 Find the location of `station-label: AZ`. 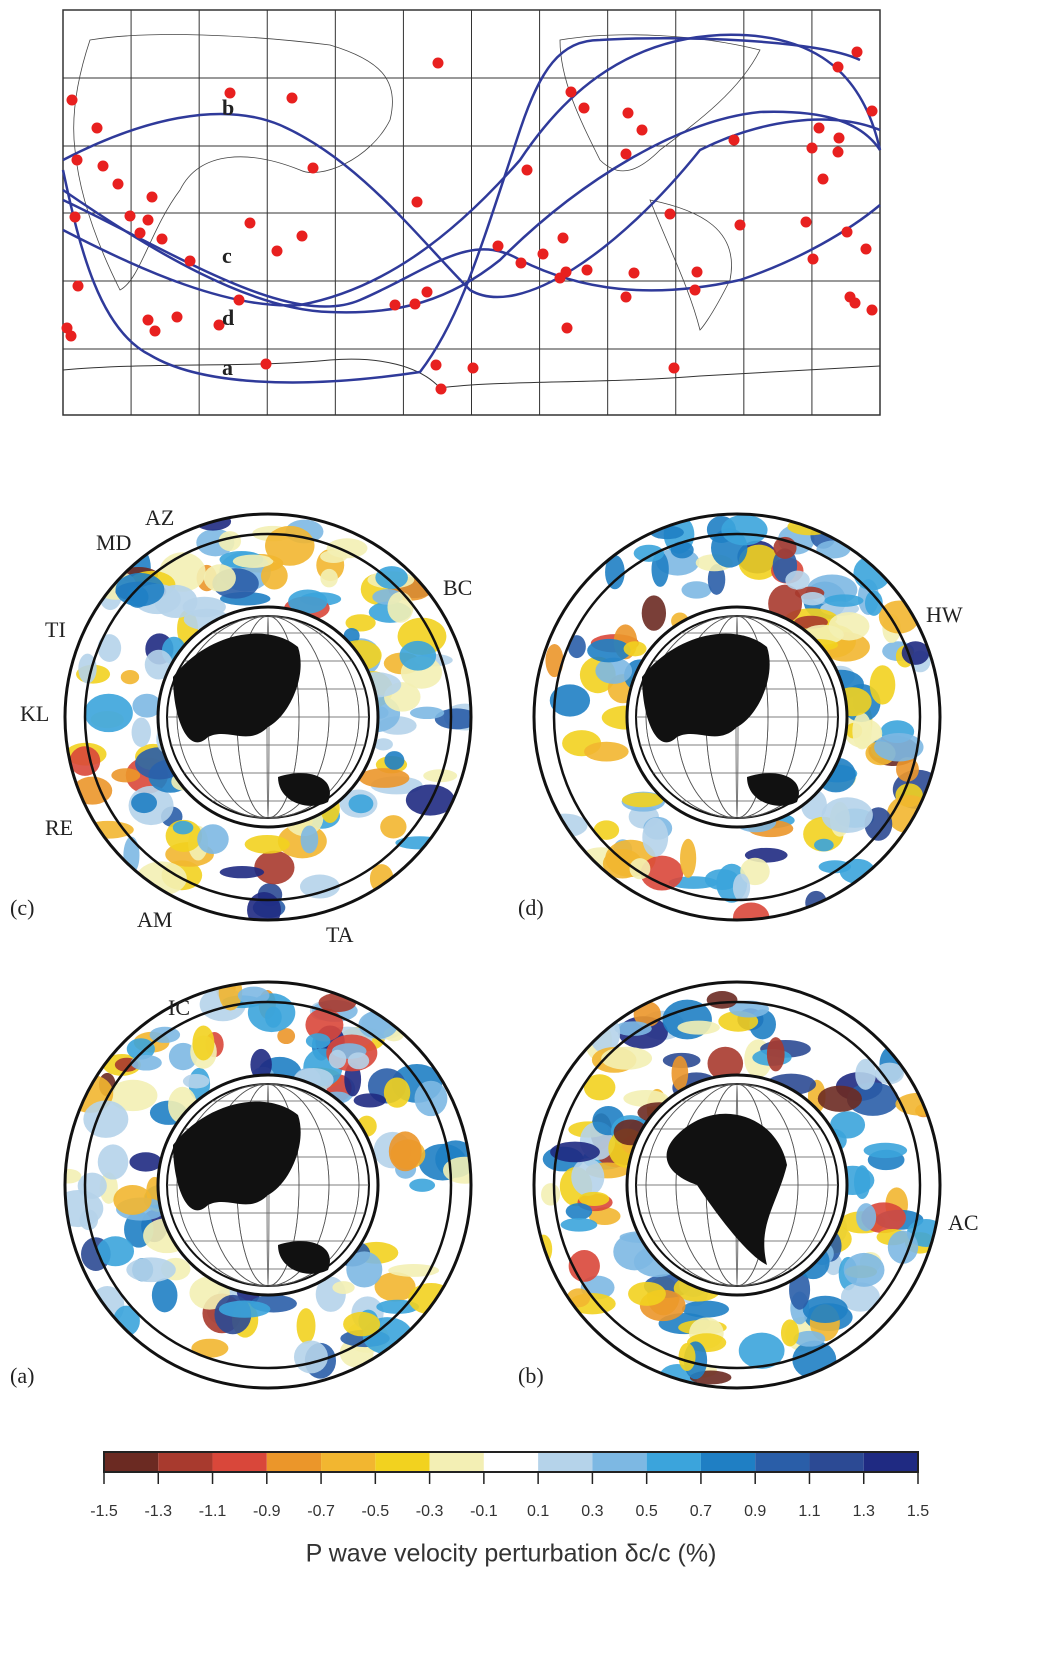

station-label: AZ is located at coordinates (159, 517).